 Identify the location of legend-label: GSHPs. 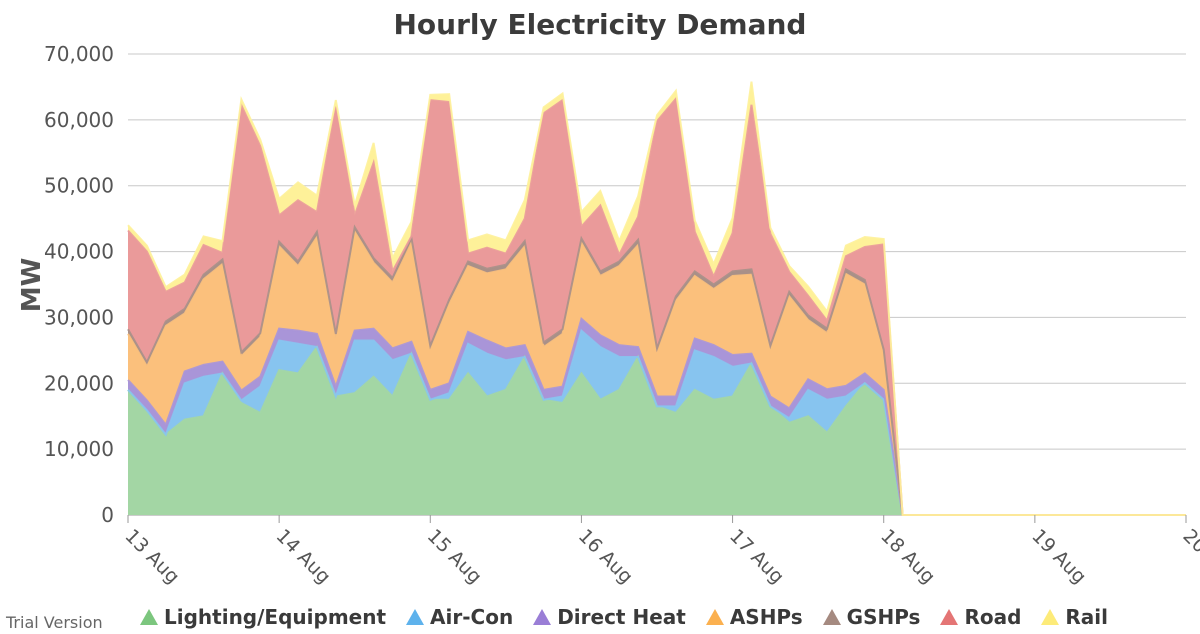
(883, 617).